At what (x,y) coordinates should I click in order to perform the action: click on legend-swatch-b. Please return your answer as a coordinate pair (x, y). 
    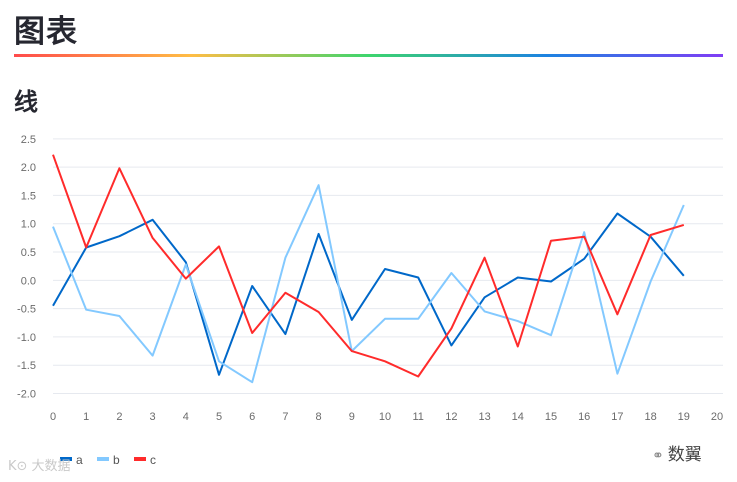
    Looking at the image, I should click on (103, 459).